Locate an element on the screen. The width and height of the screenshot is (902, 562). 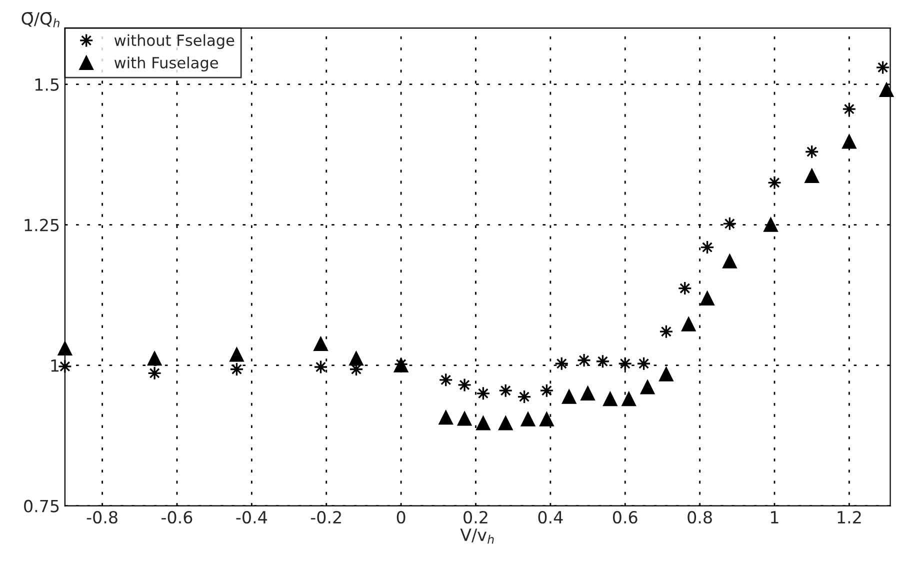
y-axis-title: Q̄/Q̄$_{h}$ is located at coordinates (41, 20).